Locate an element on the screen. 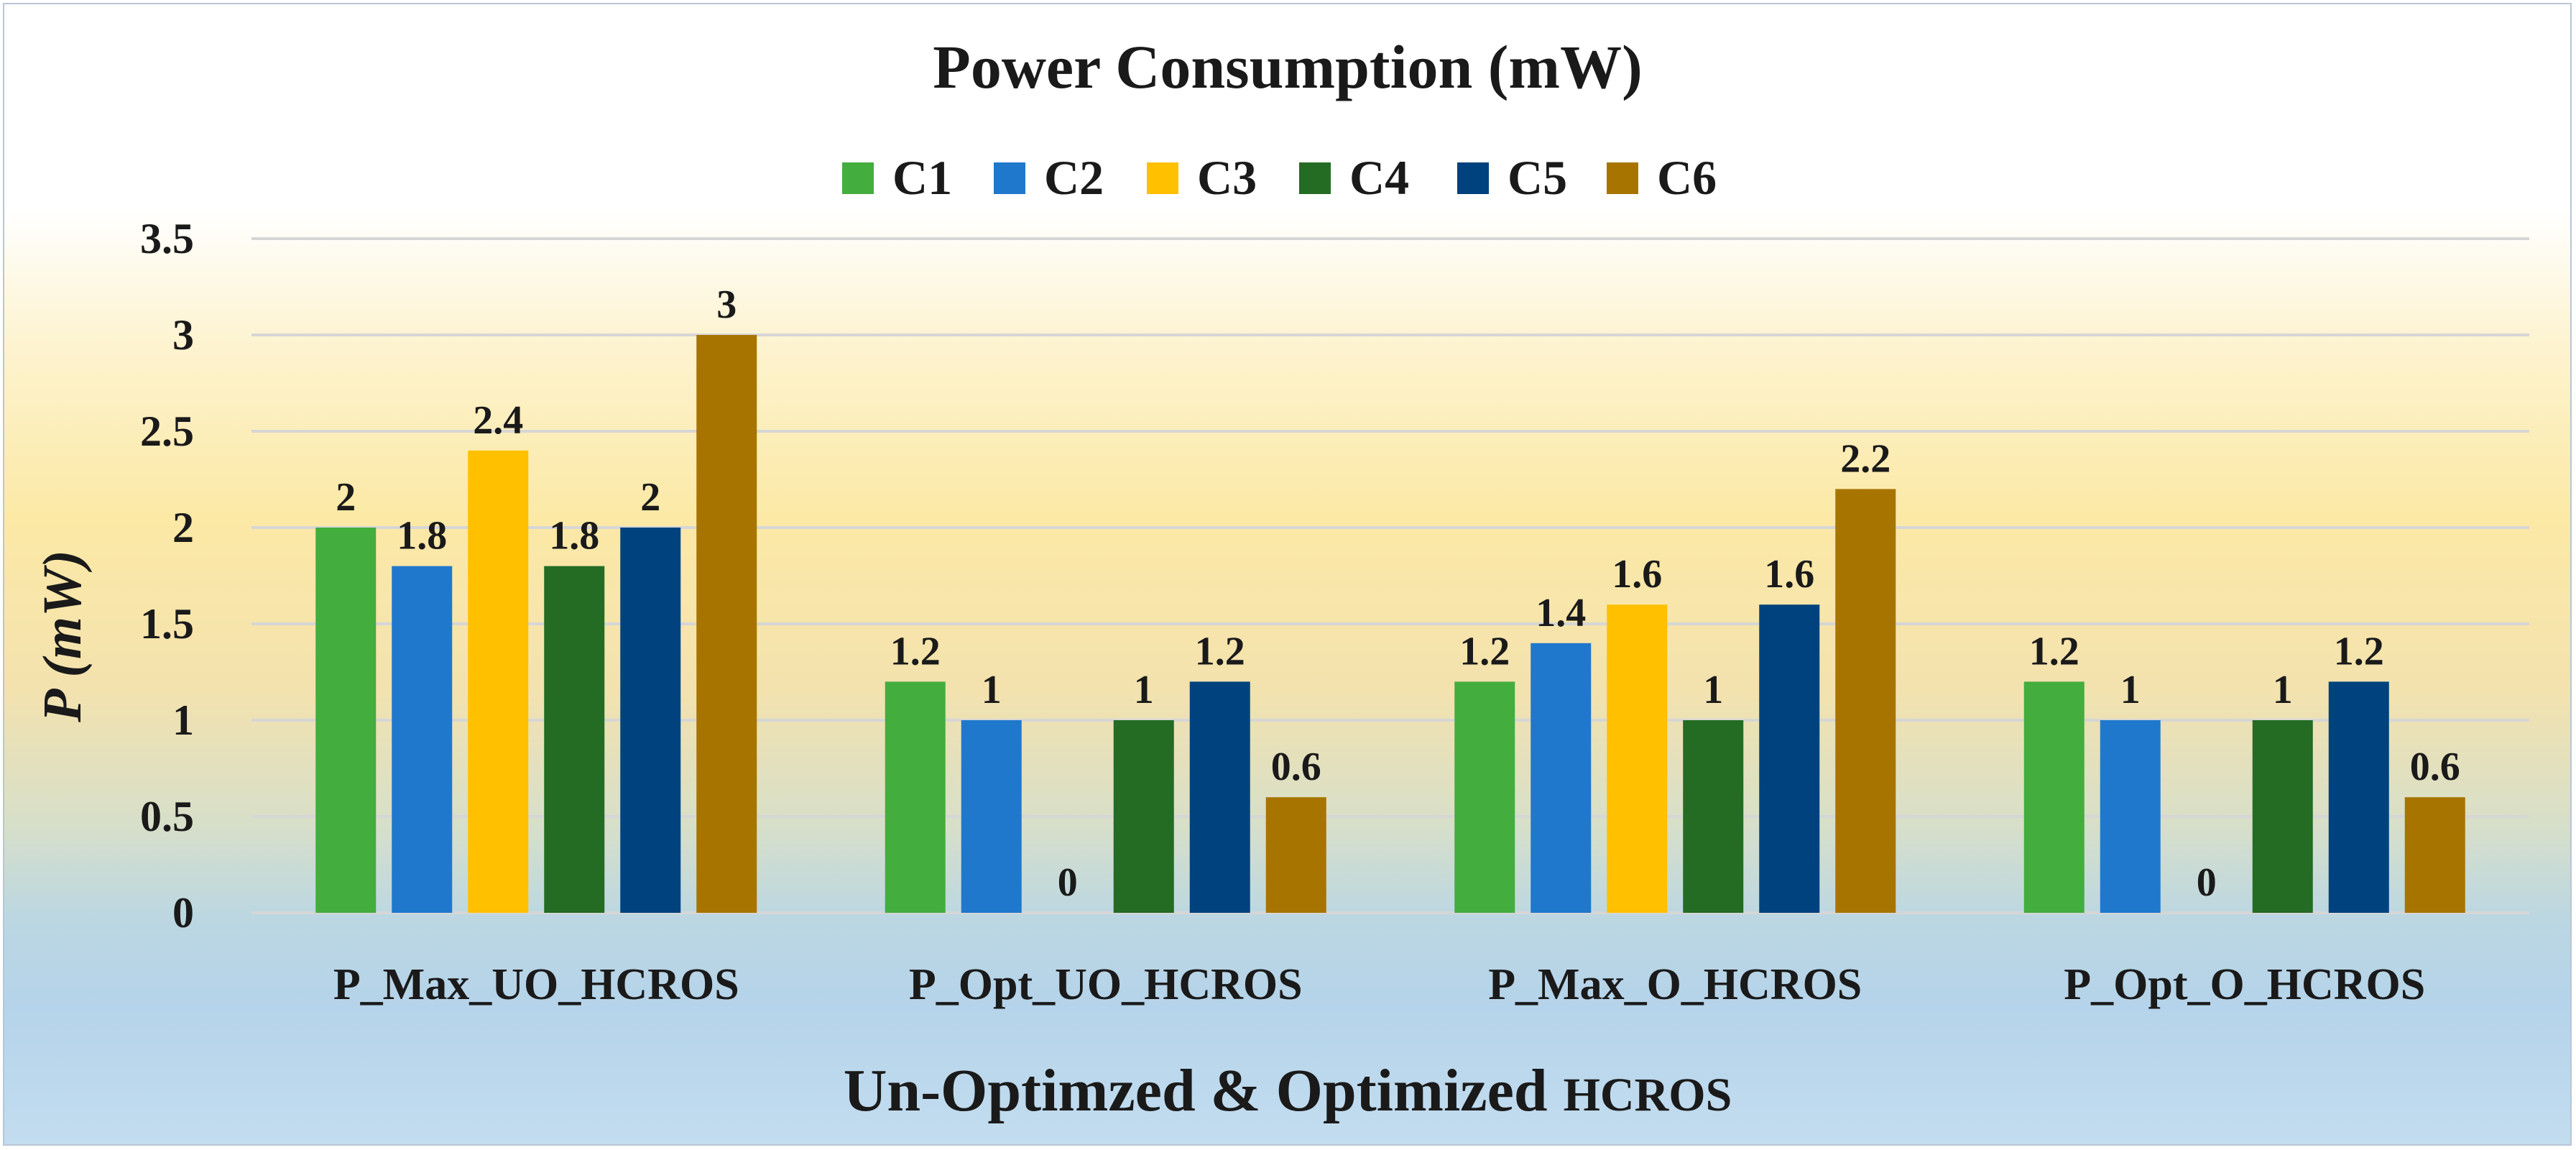 This screenshot has height=1150, width=2576. legend-swatch-c4 is located at coordinates (1315, 178).